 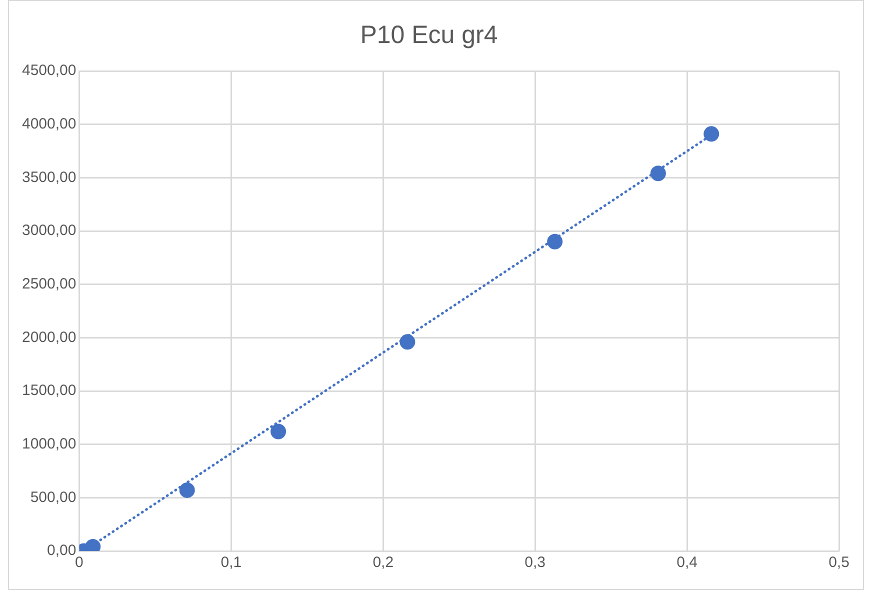 What do you see at coordinates (49, 231) in the screenshot?
I see `y-tick-label: 3000,00` at bounding box center [49, 231].